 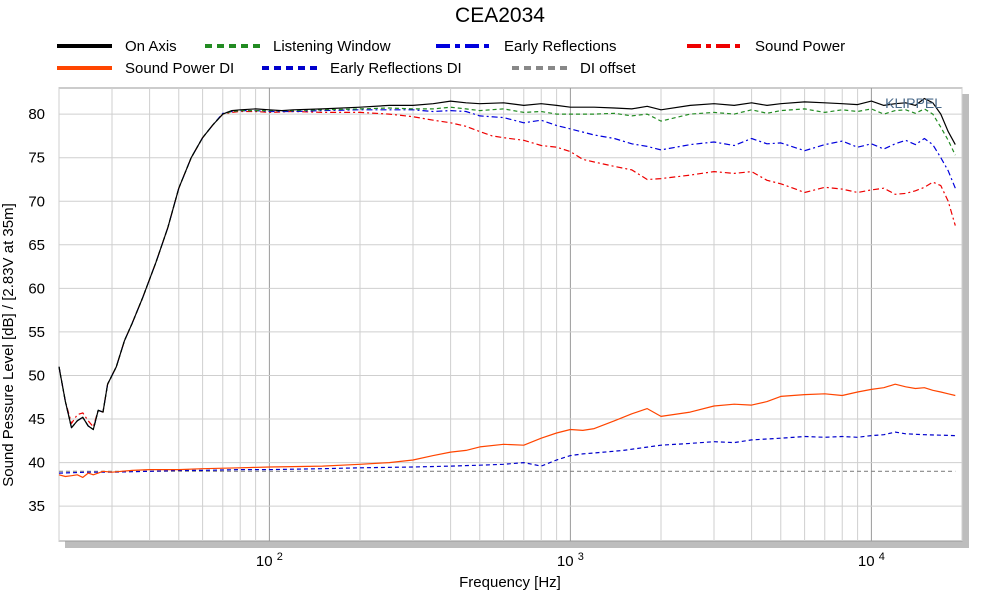 I want to click on y-tick-label: 35, so click(x=36, y=506).